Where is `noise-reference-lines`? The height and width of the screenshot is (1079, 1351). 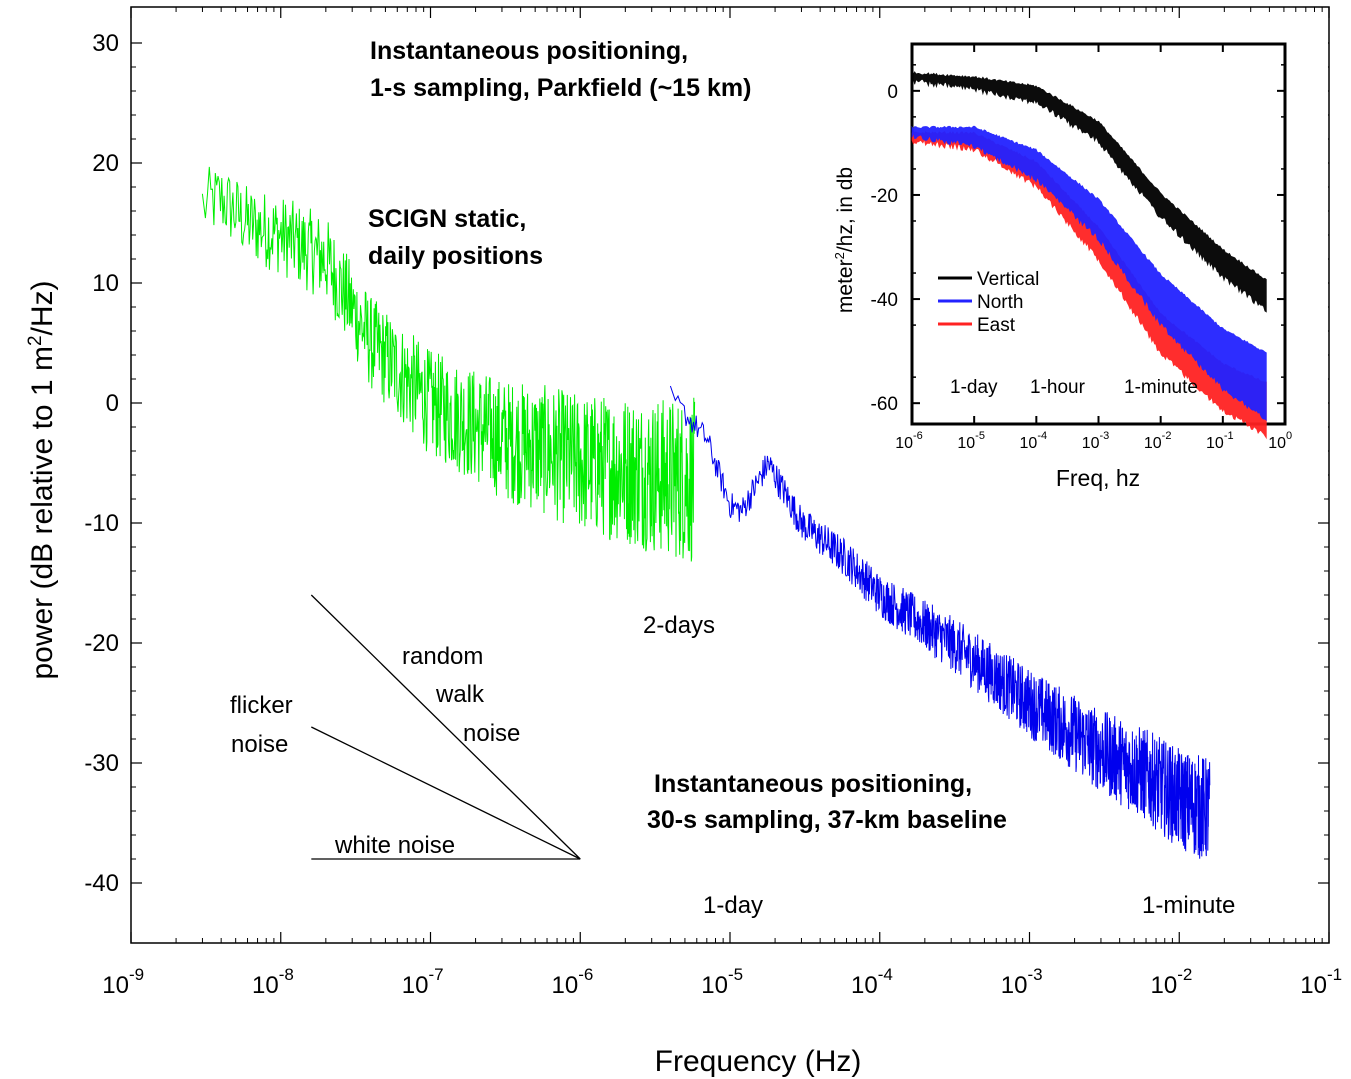
noise-reference-lines is located at coordinates (445, 727).